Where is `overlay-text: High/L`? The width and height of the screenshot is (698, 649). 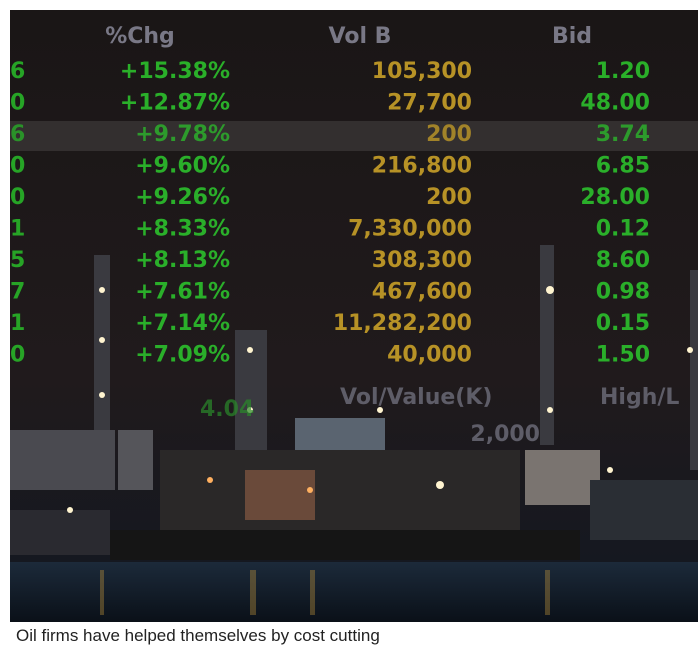 overlay-text: High/L is located at coordinates (639, 397).